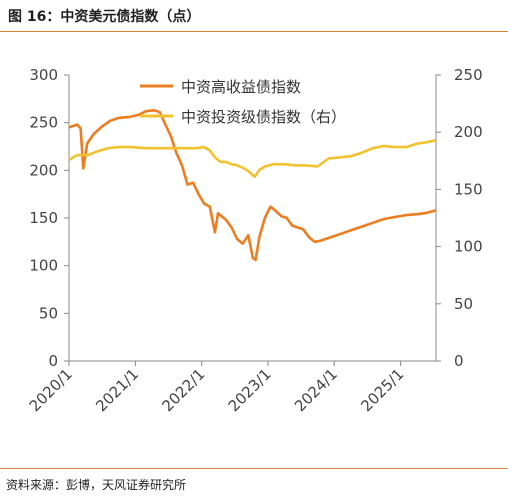  Describe the element at coordinates (468, 247) in the screenshot. I see `y-right-tick-label: 100` at that location.